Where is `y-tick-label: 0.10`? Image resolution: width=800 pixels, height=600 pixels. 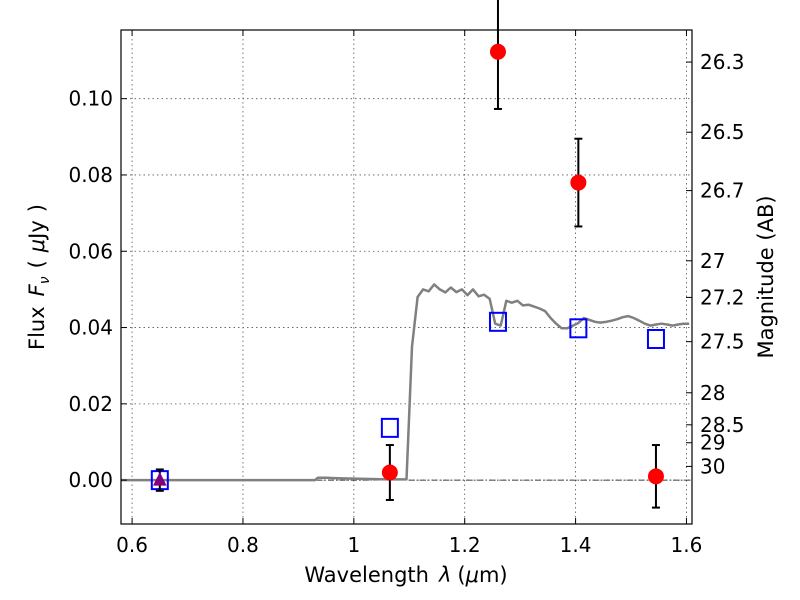 y-tick-label: 0.10 is located at coordinates (90, 99).